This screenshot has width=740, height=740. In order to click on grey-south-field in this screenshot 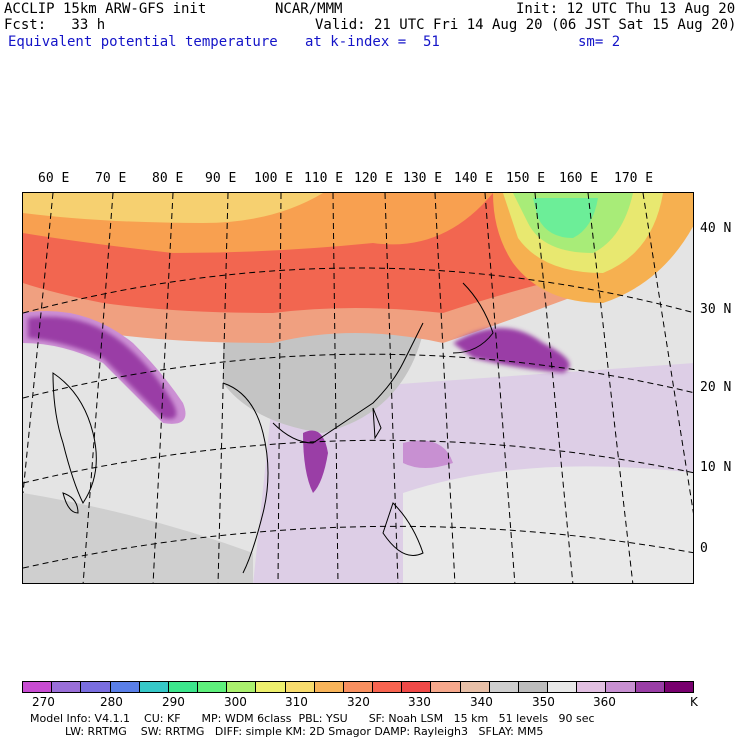, I will do `click(548, 524)`.